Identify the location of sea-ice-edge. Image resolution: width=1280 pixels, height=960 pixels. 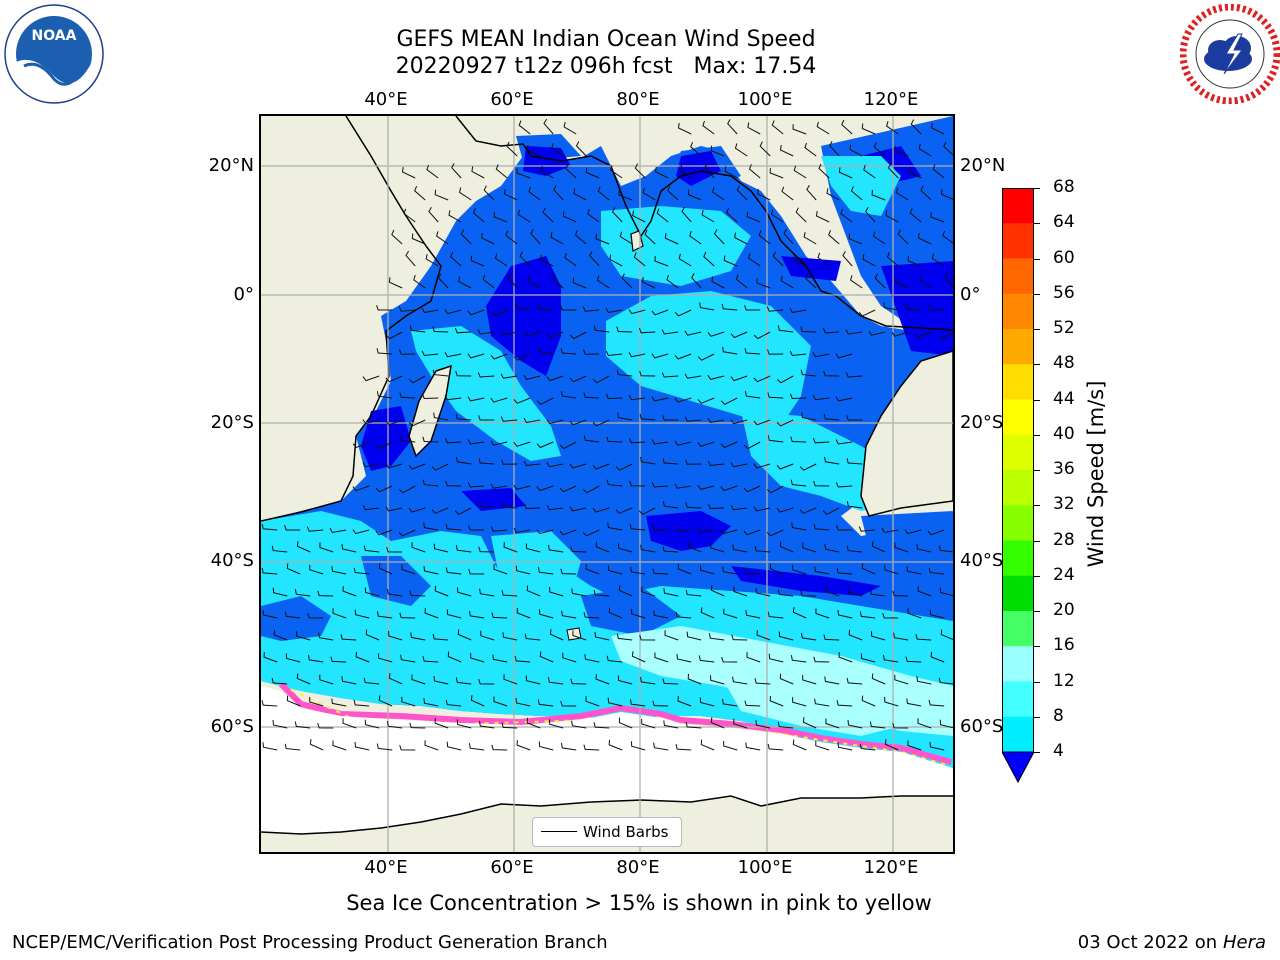
(615, 723).